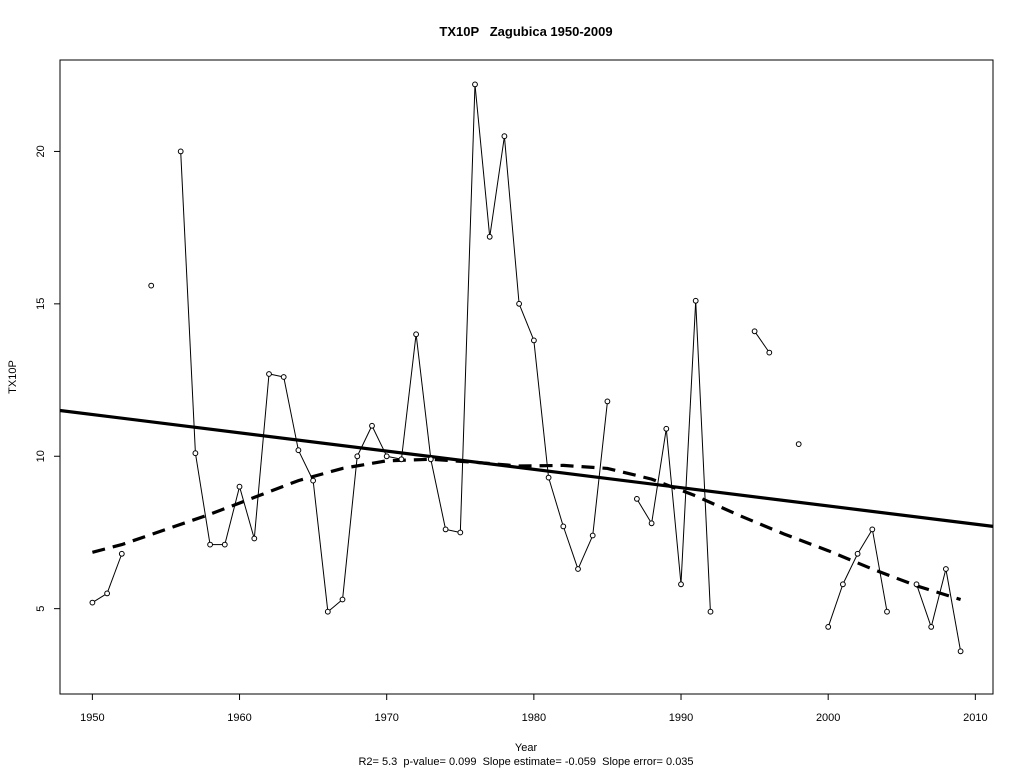  I want to click on x-axis: 1950 1960 1970 1980 1990 2000 2010, so click(534, 709).